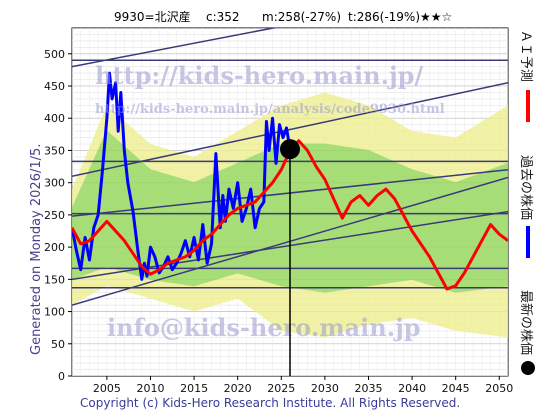 The image size is (560, 420). I want to click on legend-label-ai-forecast: ＡＩ予測, so click(525, 56).